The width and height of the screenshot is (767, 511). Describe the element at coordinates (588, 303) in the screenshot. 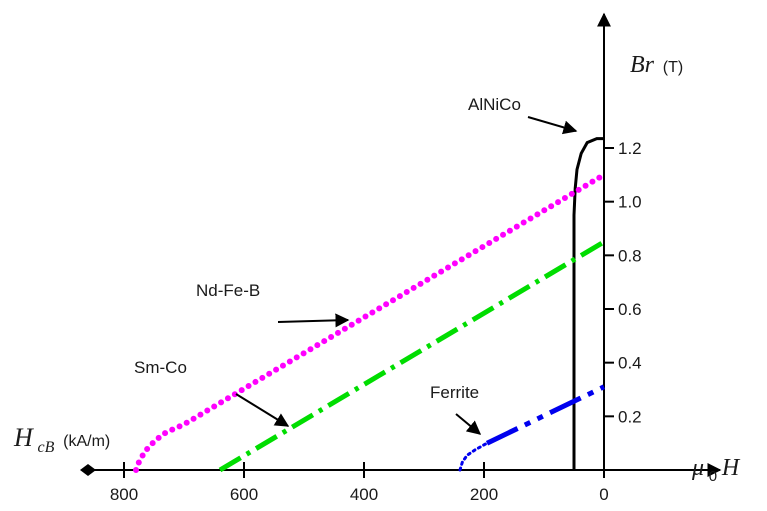

I see `series-alnico-line` at that location.